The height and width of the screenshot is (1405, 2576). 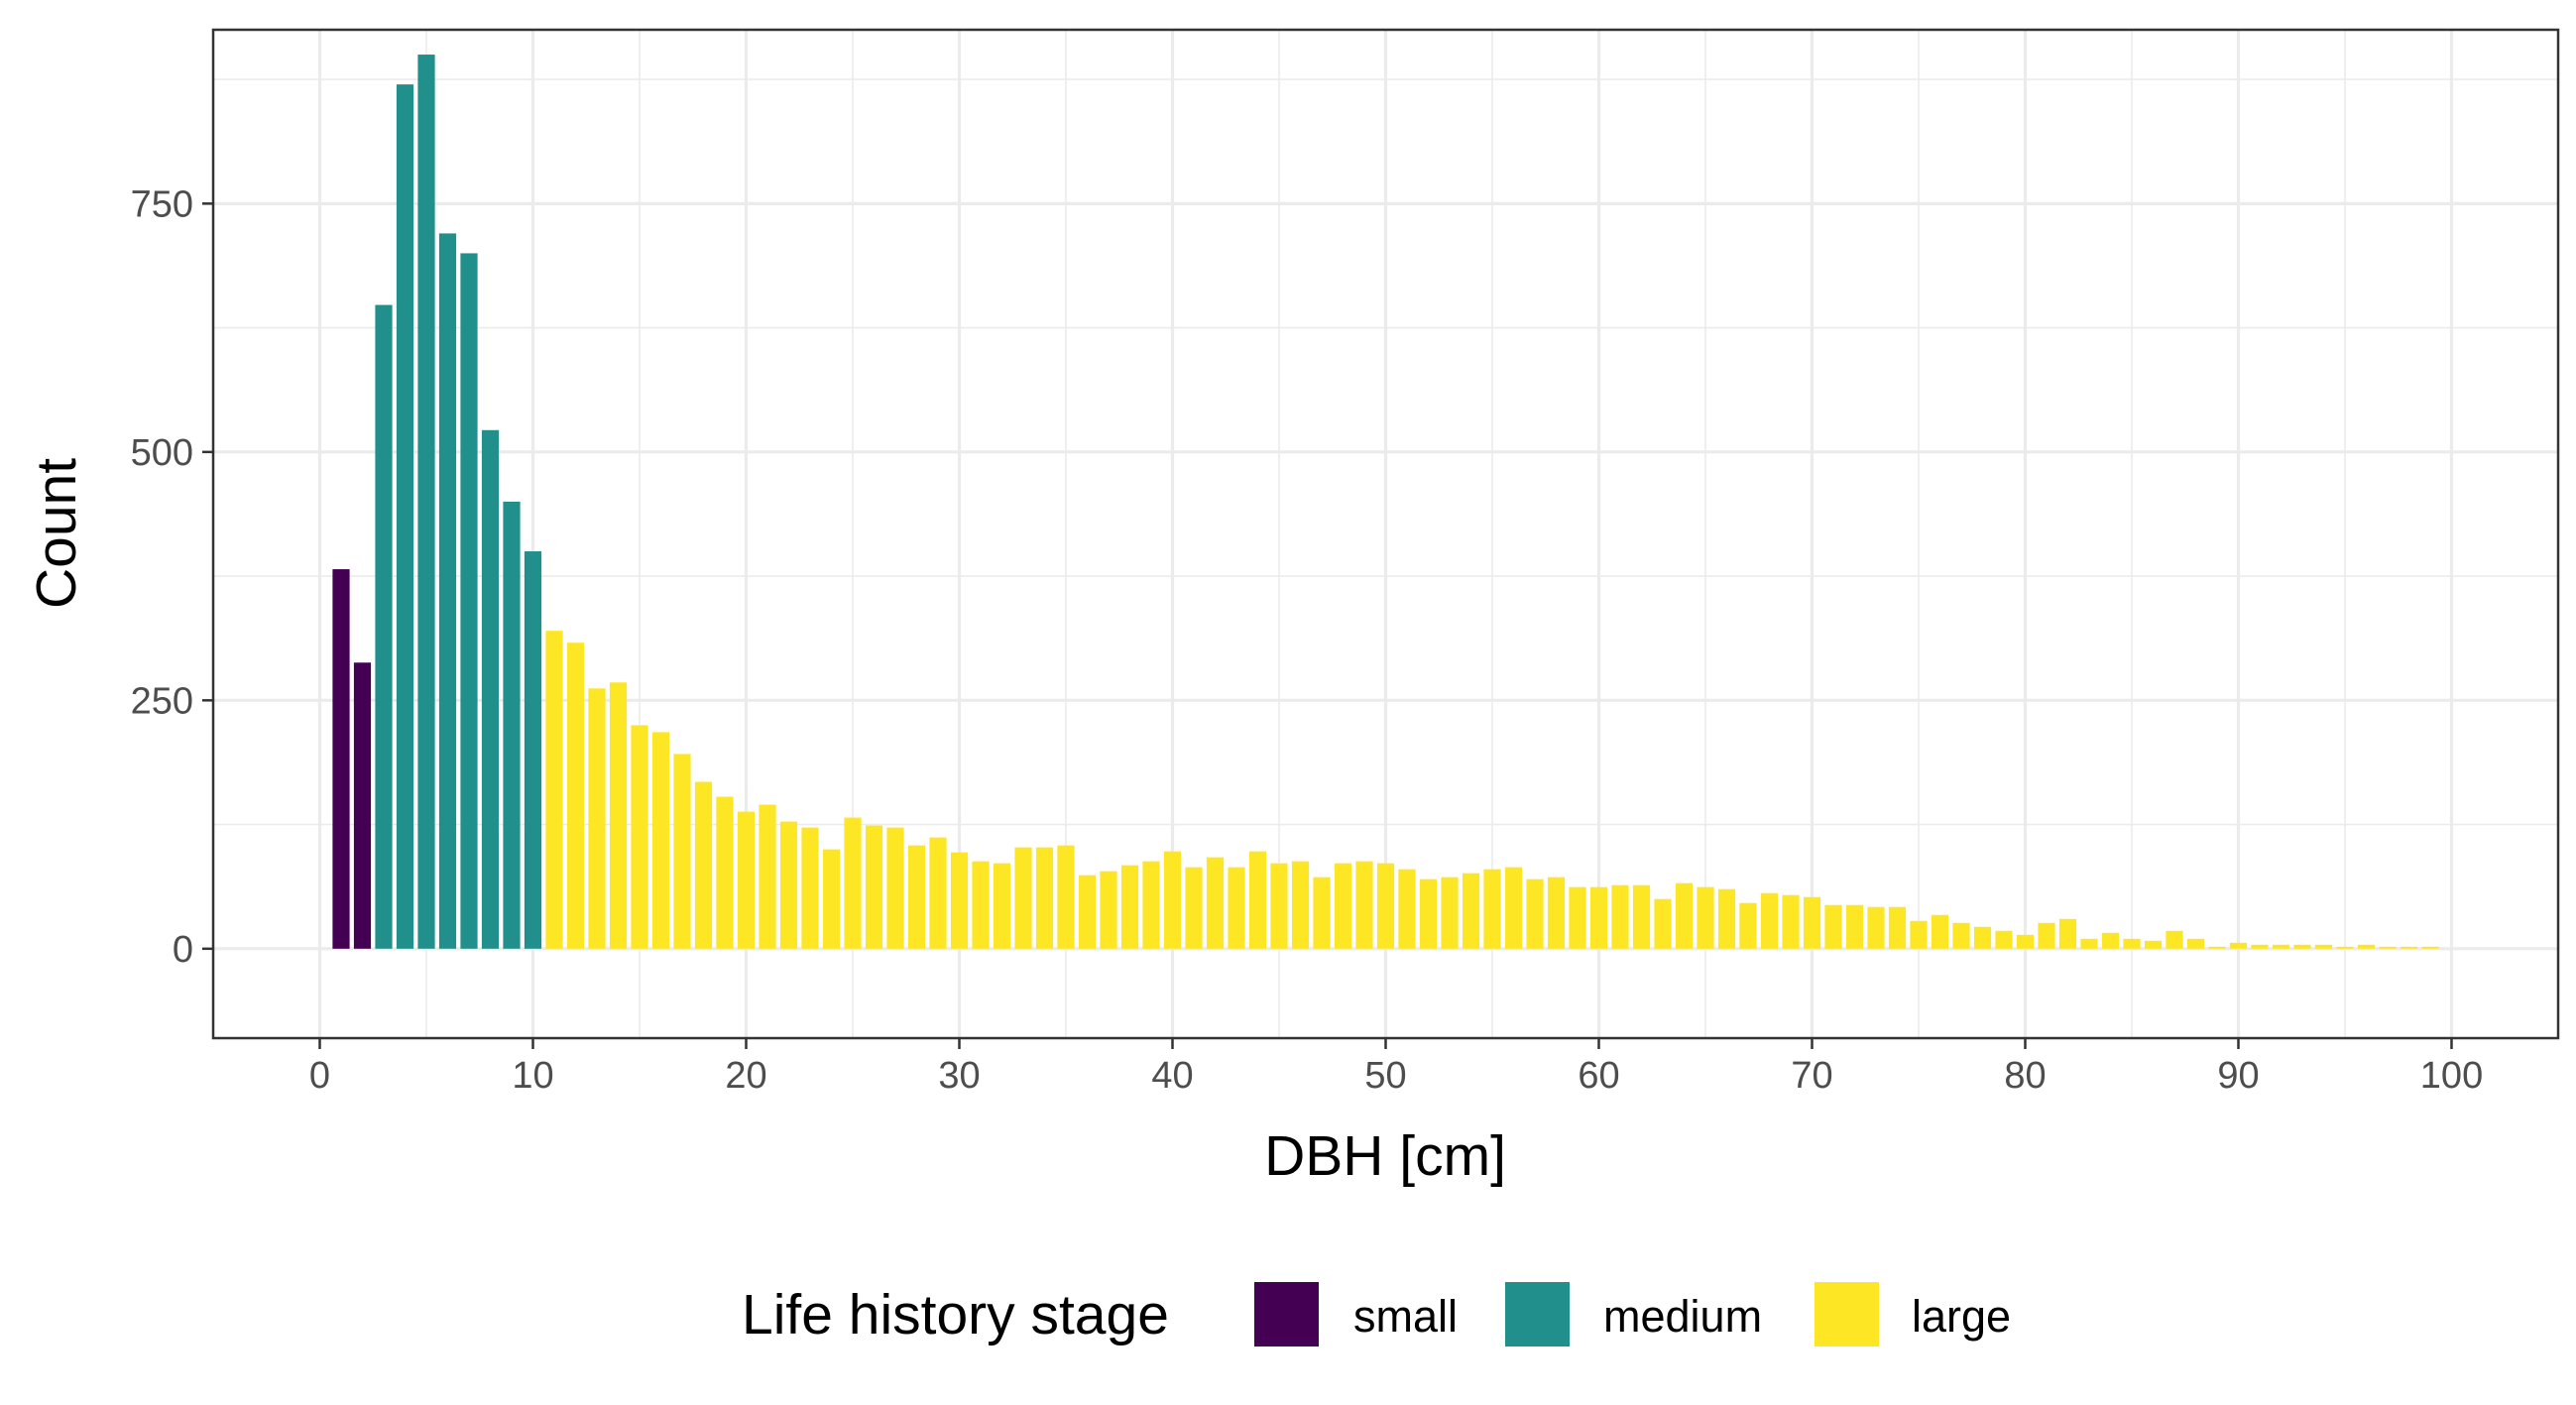 I want to click on legend-label-large: large, so click(x=1962, y=1316).